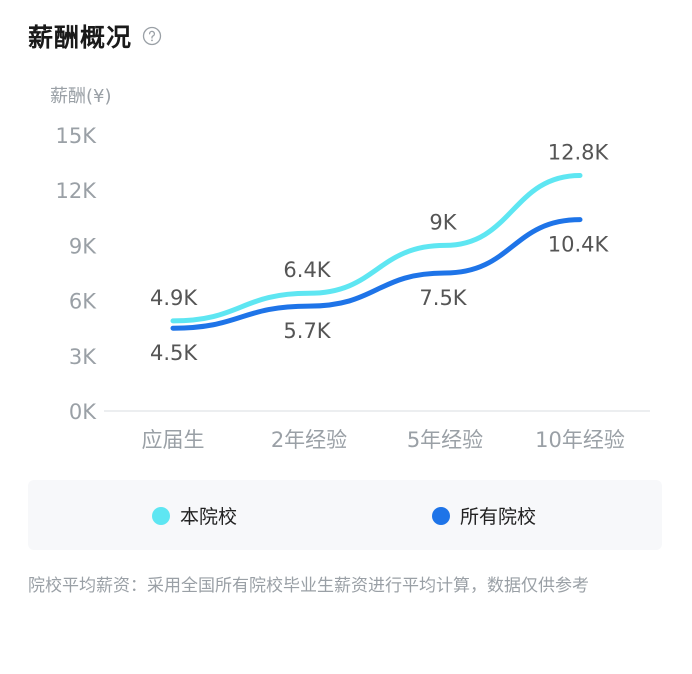 This screenshot has height=674, width=692. Describe the element at coordinates (209, 517) in the screenshot. I see `legend-label-school: 本院校` at that location.